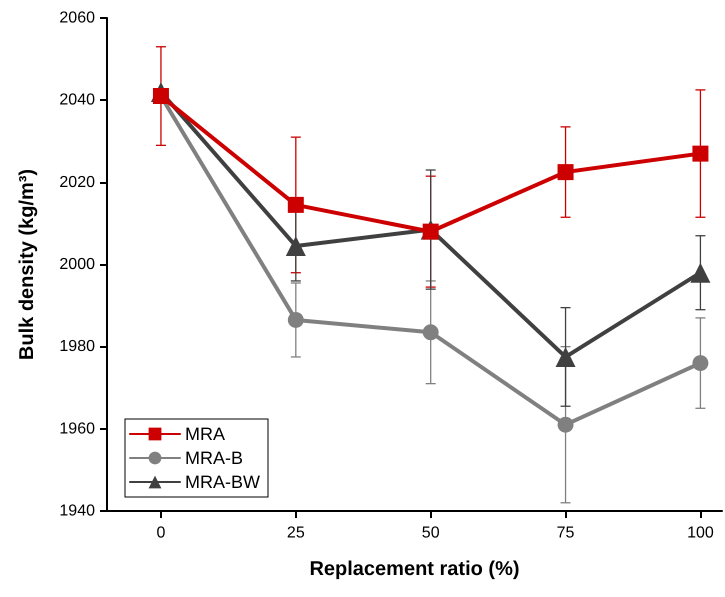  What do you see at coordinates (77, 429) in the screenshot?
I see `y-tick-label: 1960` at bounding box center [77, 429].